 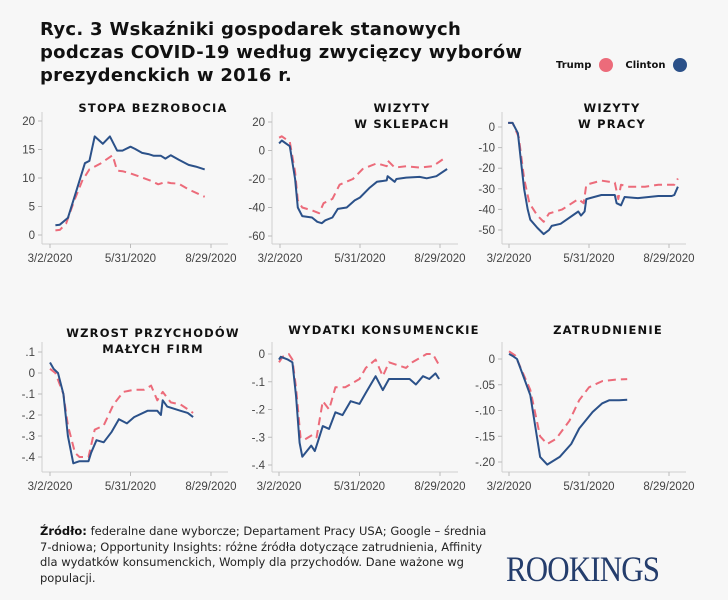 What do you see at coordinates (606, 65) in the screenshot?
I see `legend-swatch-trump` at bounding box center [606, 65].